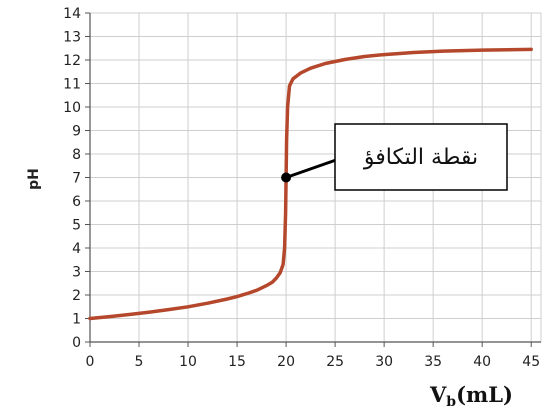  What do you see at coordinates (76, 226) in the screenshot?
I see `y-tick-label: 5` at bounding box center [76, 226].